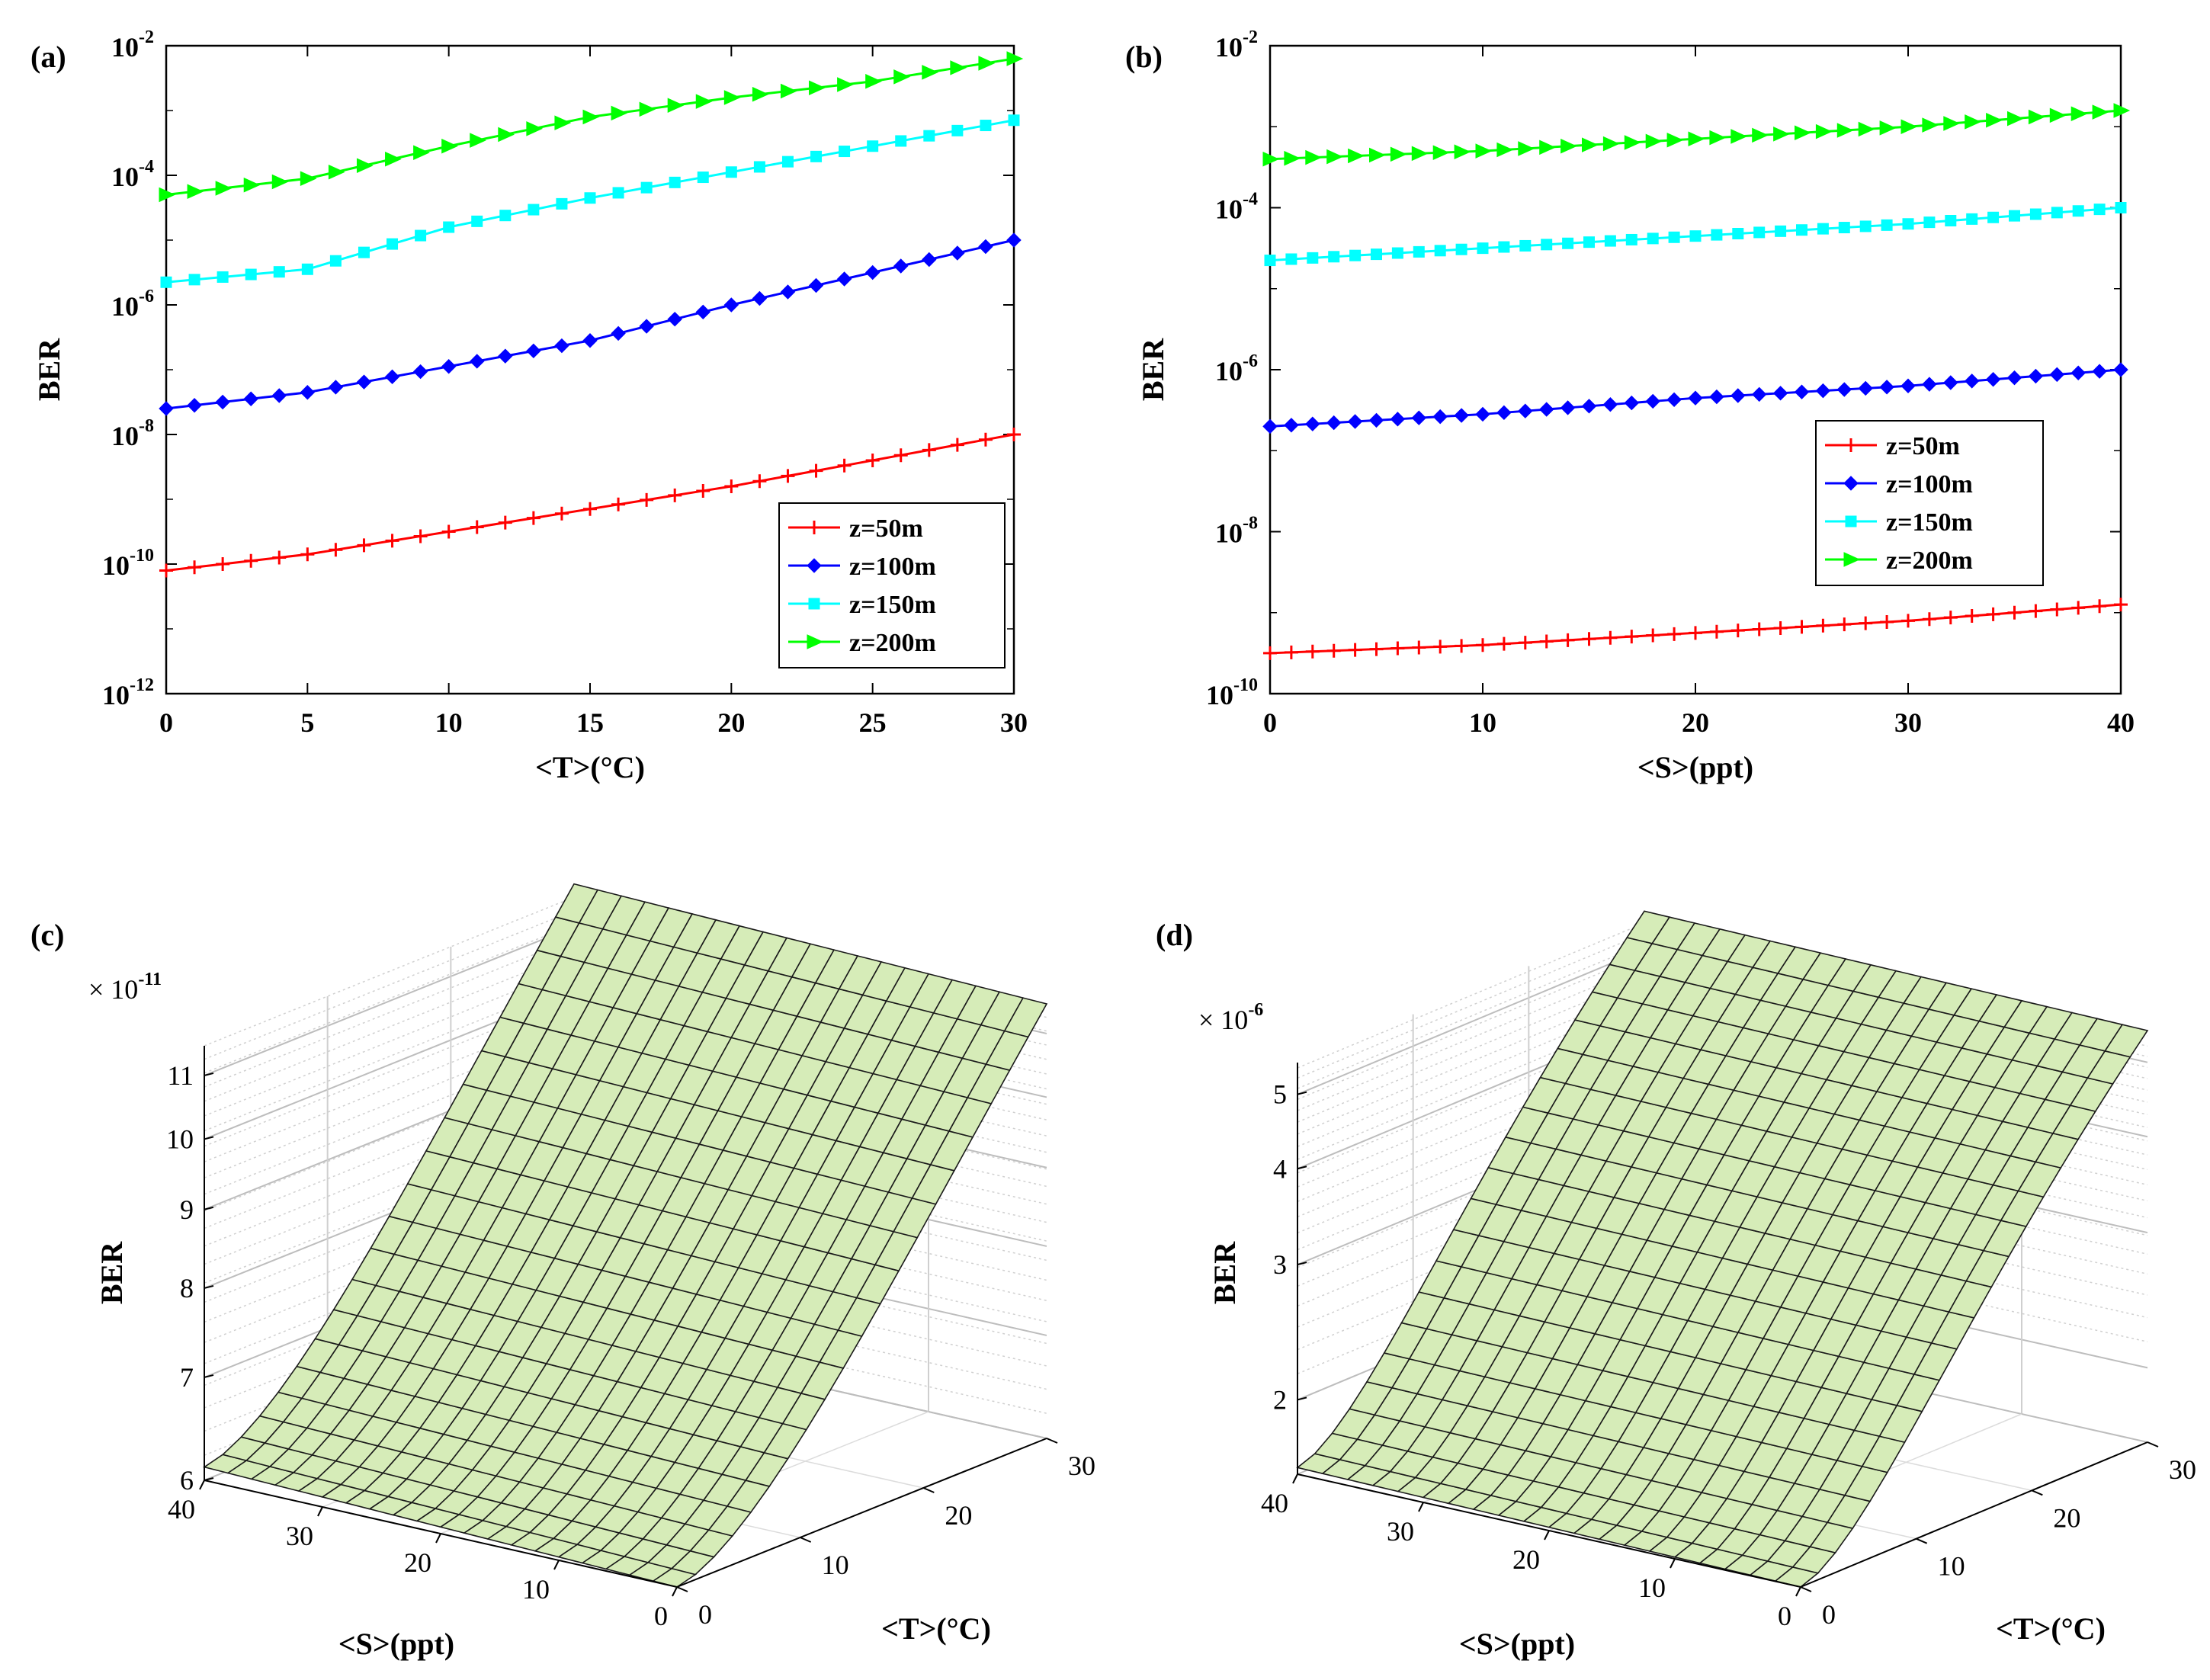 The image size is (2210, 1680). What do you see at coordinates (142, 685) in the screenshot?
I see `y-tick-exponent: -12` at bounding box center [142, 685].